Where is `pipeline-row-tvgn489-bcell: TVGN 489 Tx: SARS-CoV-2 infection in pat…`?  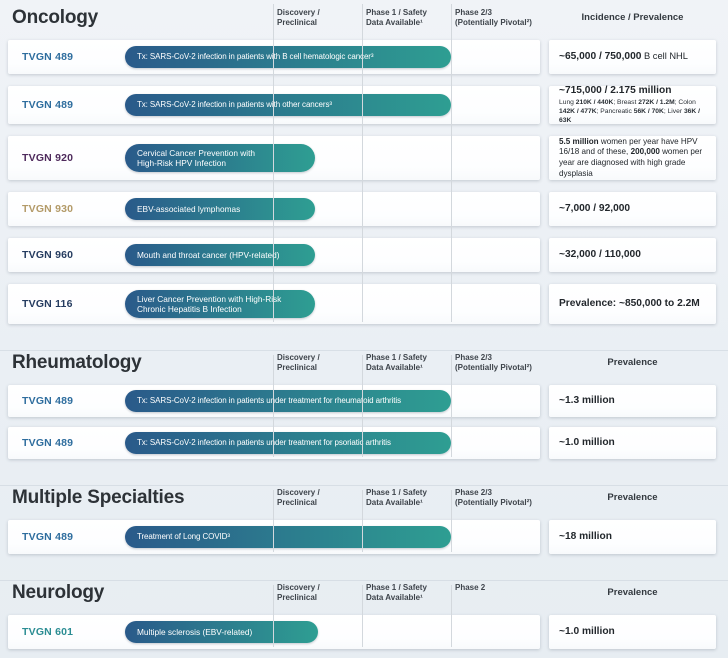 pipeline-row-tvgn489-bcell: TVGN 489 Tx: SARS-CoV-2 infection in pat… is located at coordinates (364, 57).